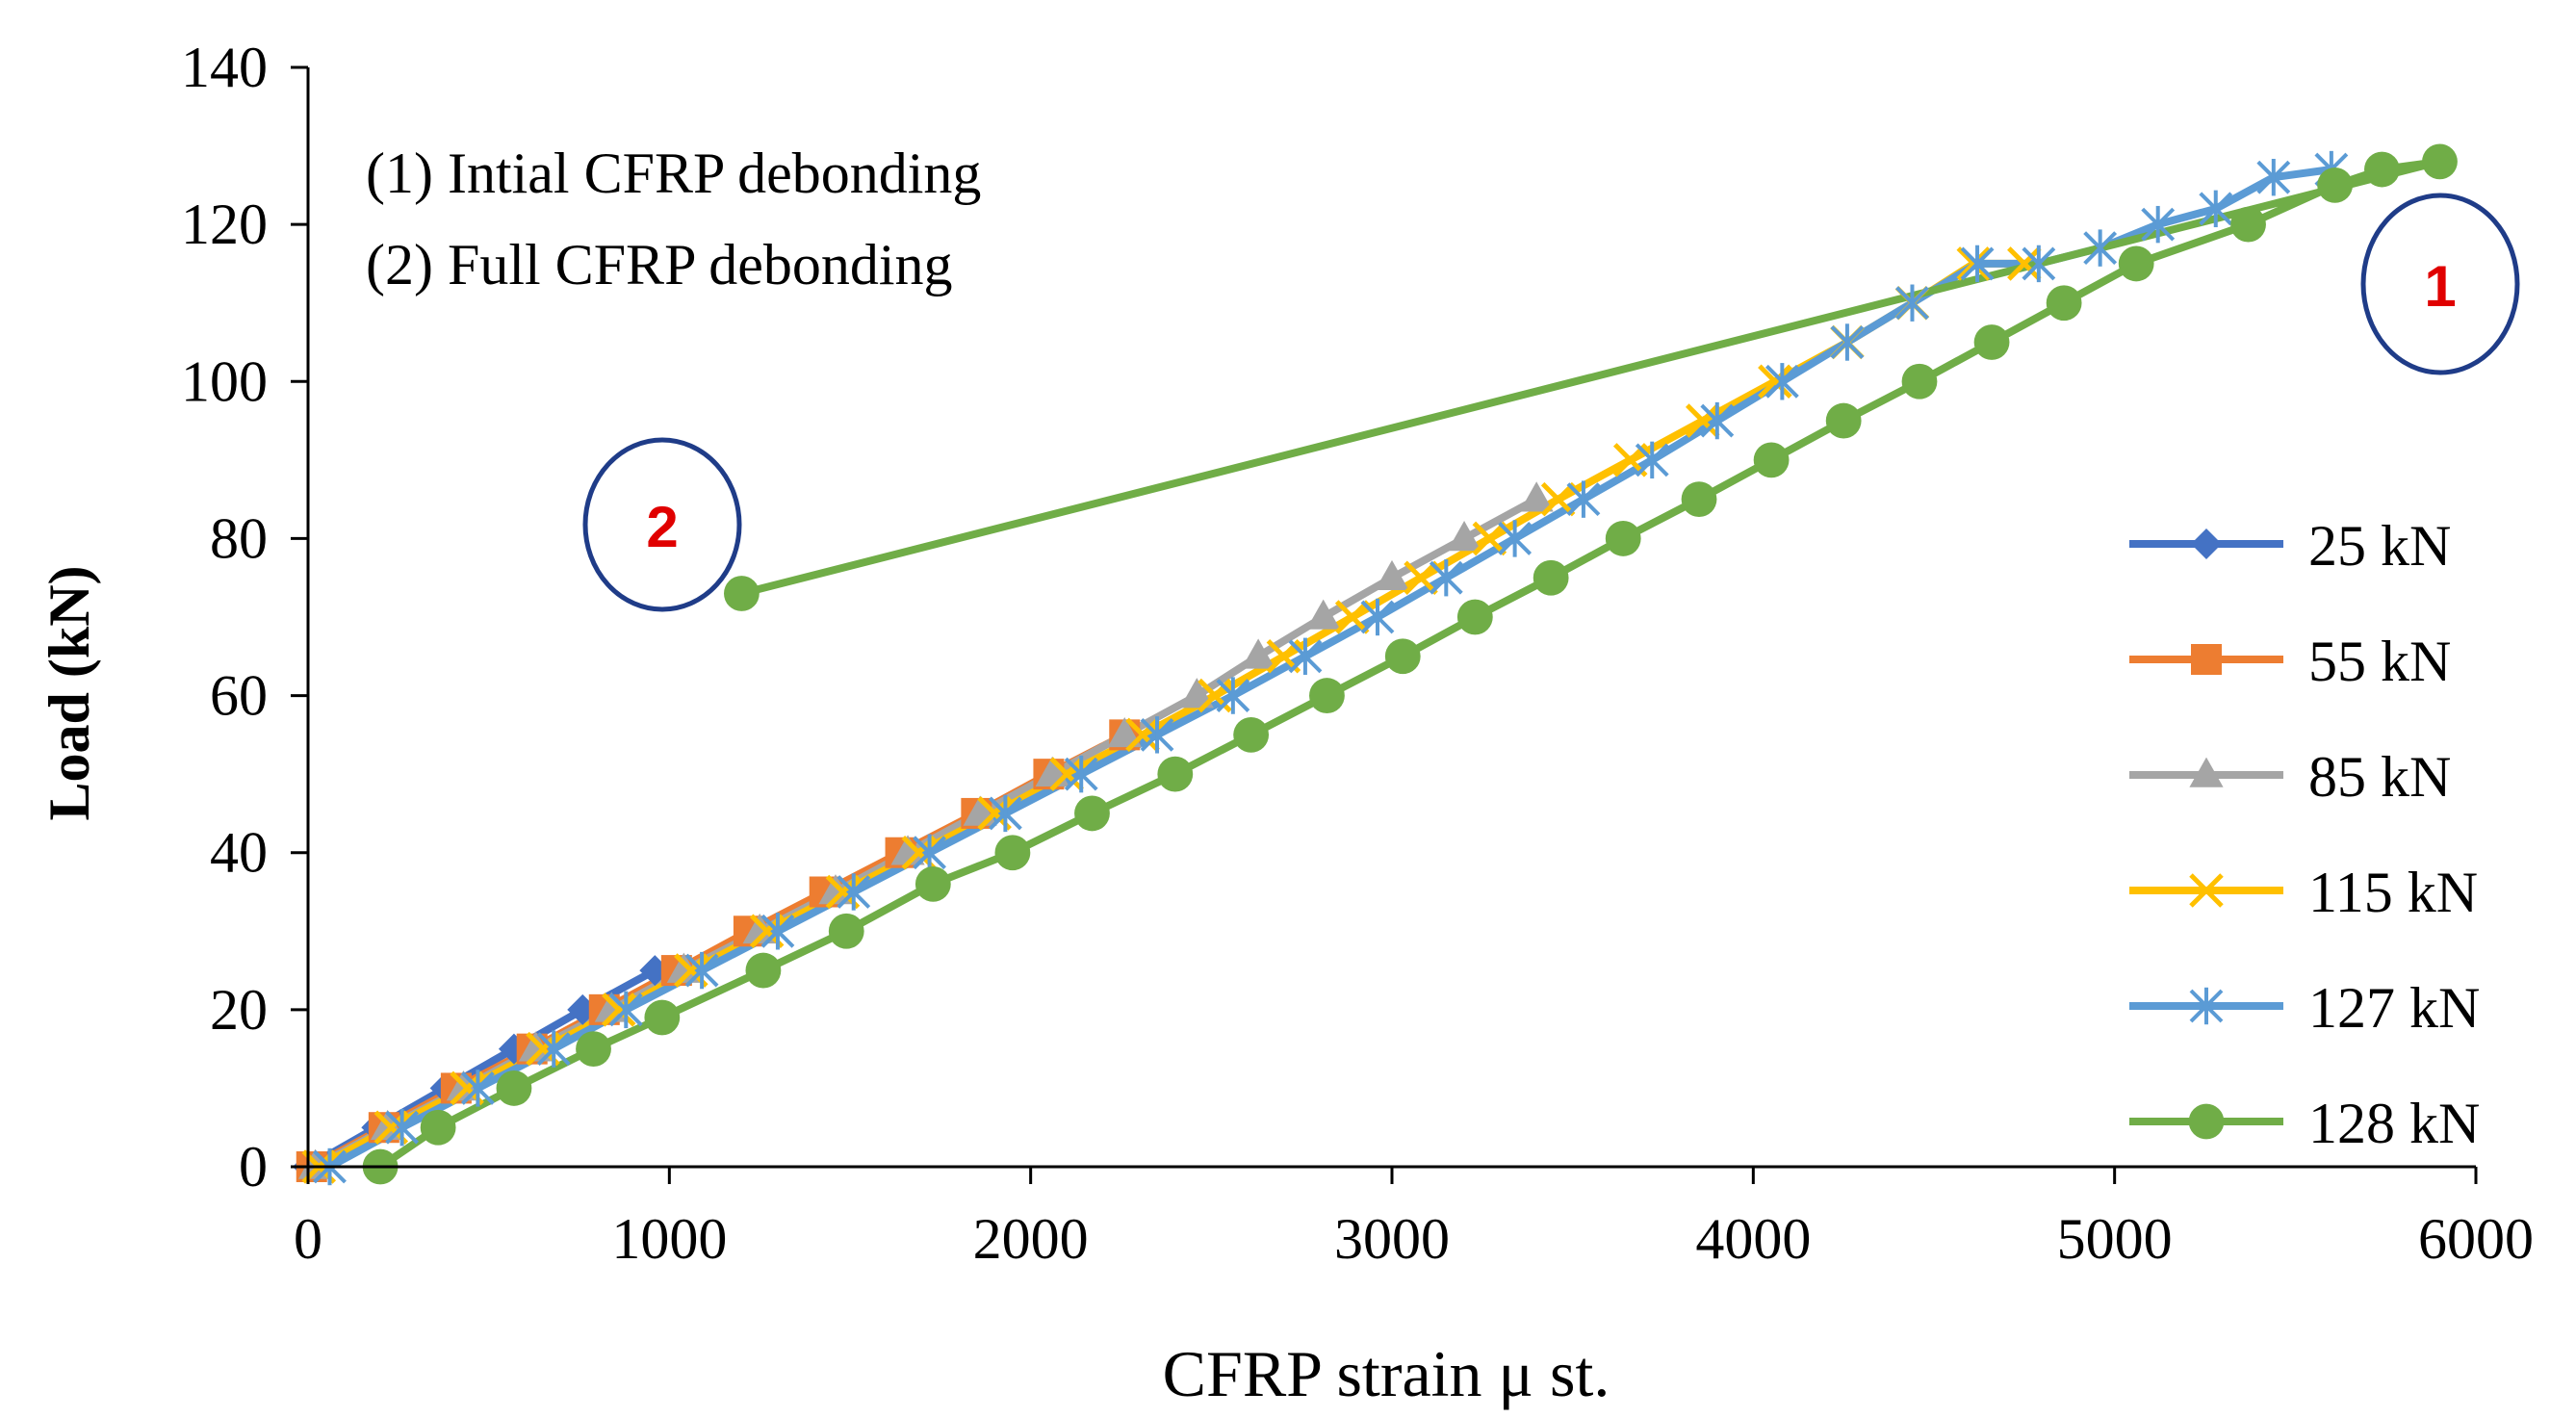 The image size is (2576, 1418). What do you see at coordinates (2115, 1239) in the screenshot?
I see `x-tick-label: 5000` at bounding box center [2115, 1239].